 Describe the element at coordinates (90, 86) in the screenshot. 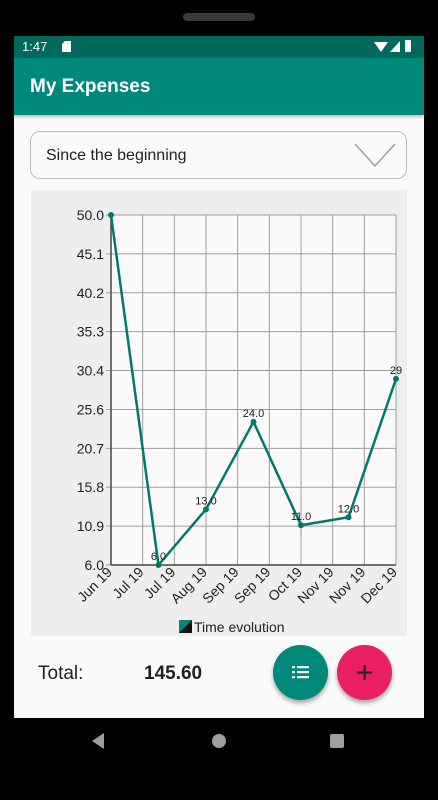

I see `app-title: My Expenses` at that location.